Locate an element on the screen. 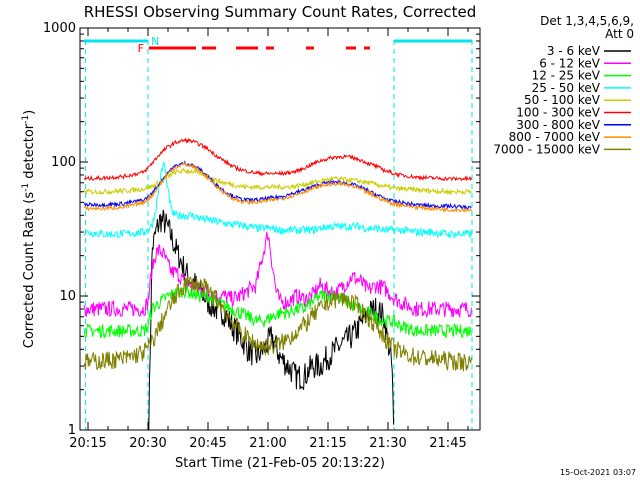 The height and width of the screenshot is (480, 640). legend-label: 6 - 12 keV is located at coordinates (570, 63).